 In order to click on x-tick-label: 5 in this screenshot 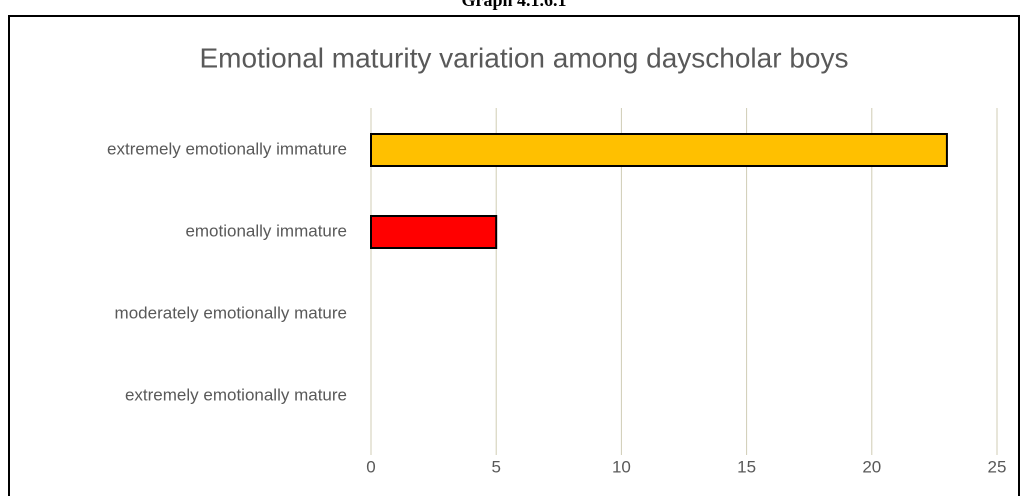, I will do `click(495, 466)`.